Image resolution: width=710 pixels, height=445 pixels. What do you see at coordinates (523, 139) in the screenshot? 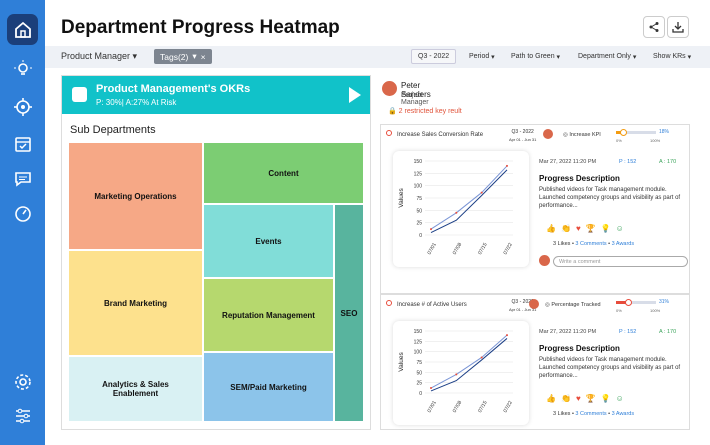
I see `kr-dates: Apr 01 - Jun 31` at bounding box center [523, 139].